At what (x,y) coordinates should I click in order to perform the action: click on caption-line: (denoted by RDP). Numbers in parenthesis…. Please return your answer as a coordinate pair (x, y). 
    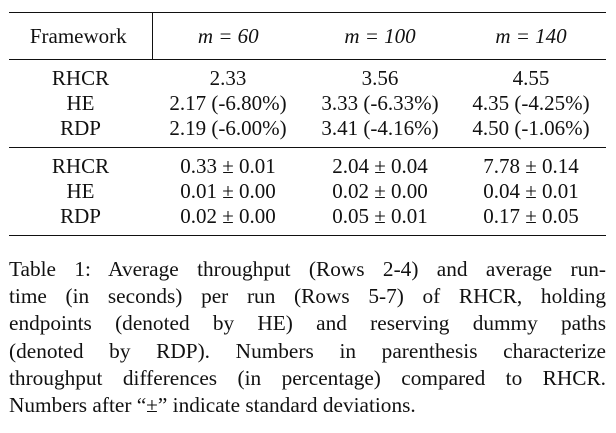
    Looking at the image, I should click on (307, 350).